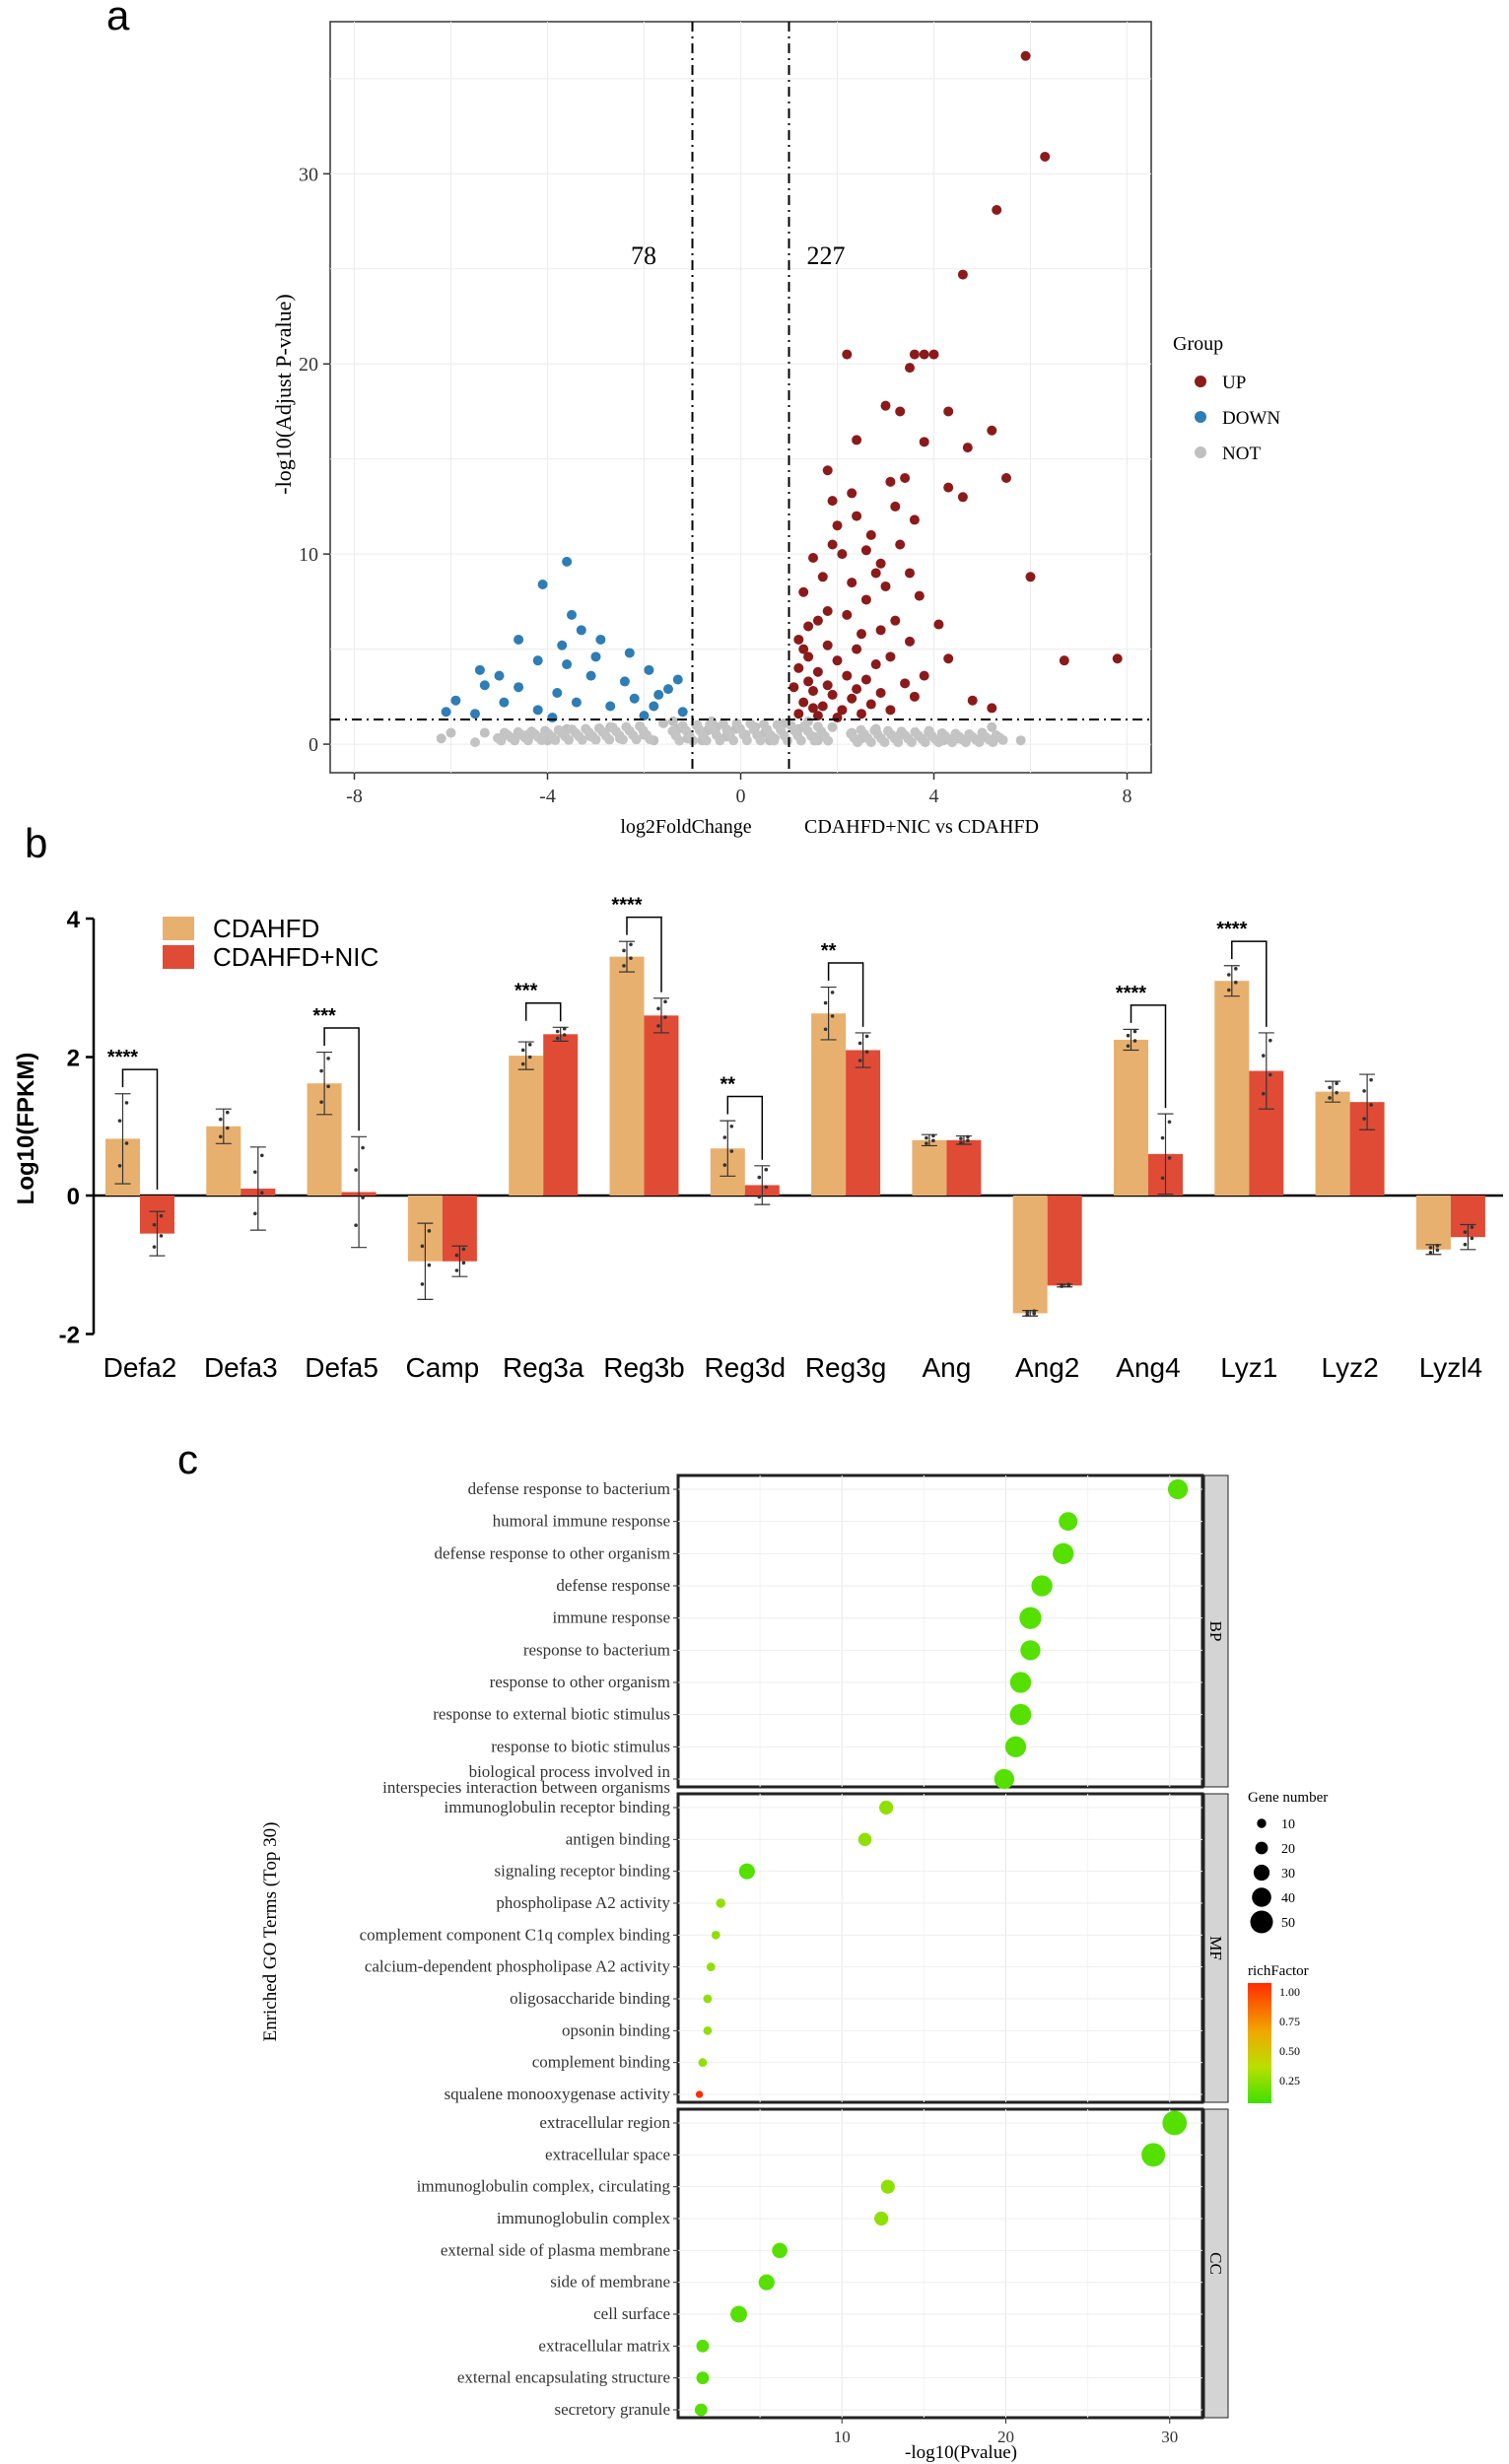 Image resolution: width=1509 pixels, height=2464 pixels. Describe the element at coordinates (596, 1649) in the screenshot. I see `go-term-label: response to bacterium` at that location.